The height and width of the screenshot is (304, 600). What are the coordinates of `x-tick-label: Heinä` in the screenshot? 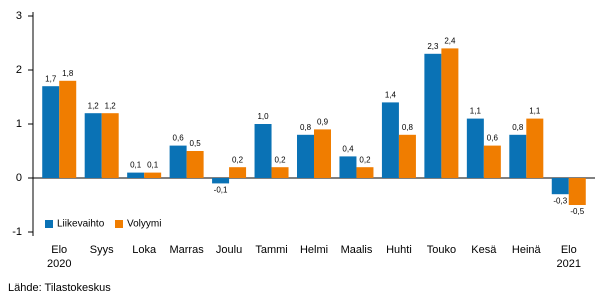 It's located at (527, 250).